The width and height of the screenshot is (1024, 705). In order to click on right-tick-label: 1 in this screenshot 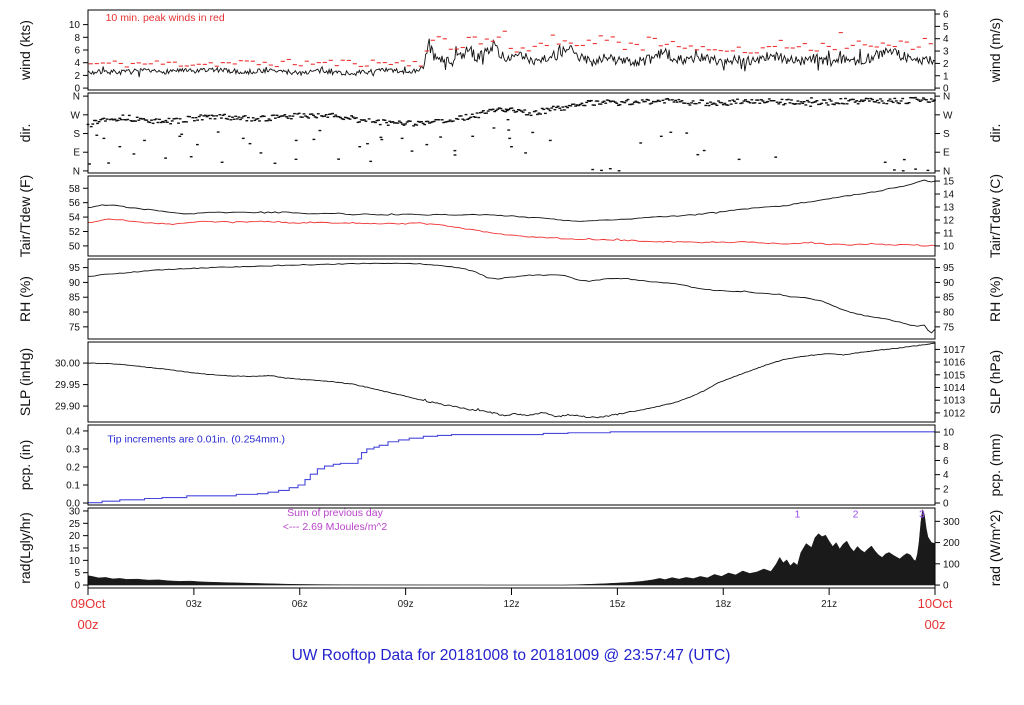, I will do `click(946, 76)`.